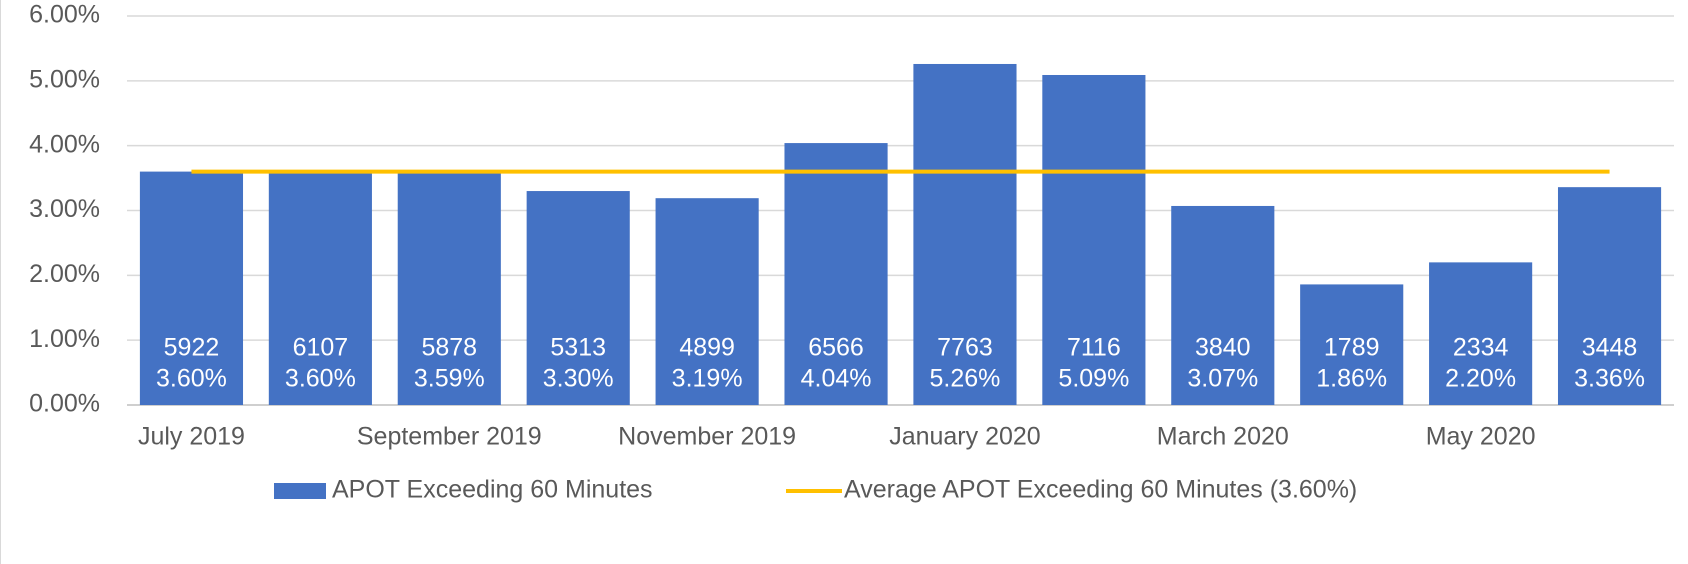 This screenshot has width=1688, height=564. What do you see at coordinates (64, 144) in the screenshot?
I see `y-tick-label: 4.00%` at bounding box center [64, 144].